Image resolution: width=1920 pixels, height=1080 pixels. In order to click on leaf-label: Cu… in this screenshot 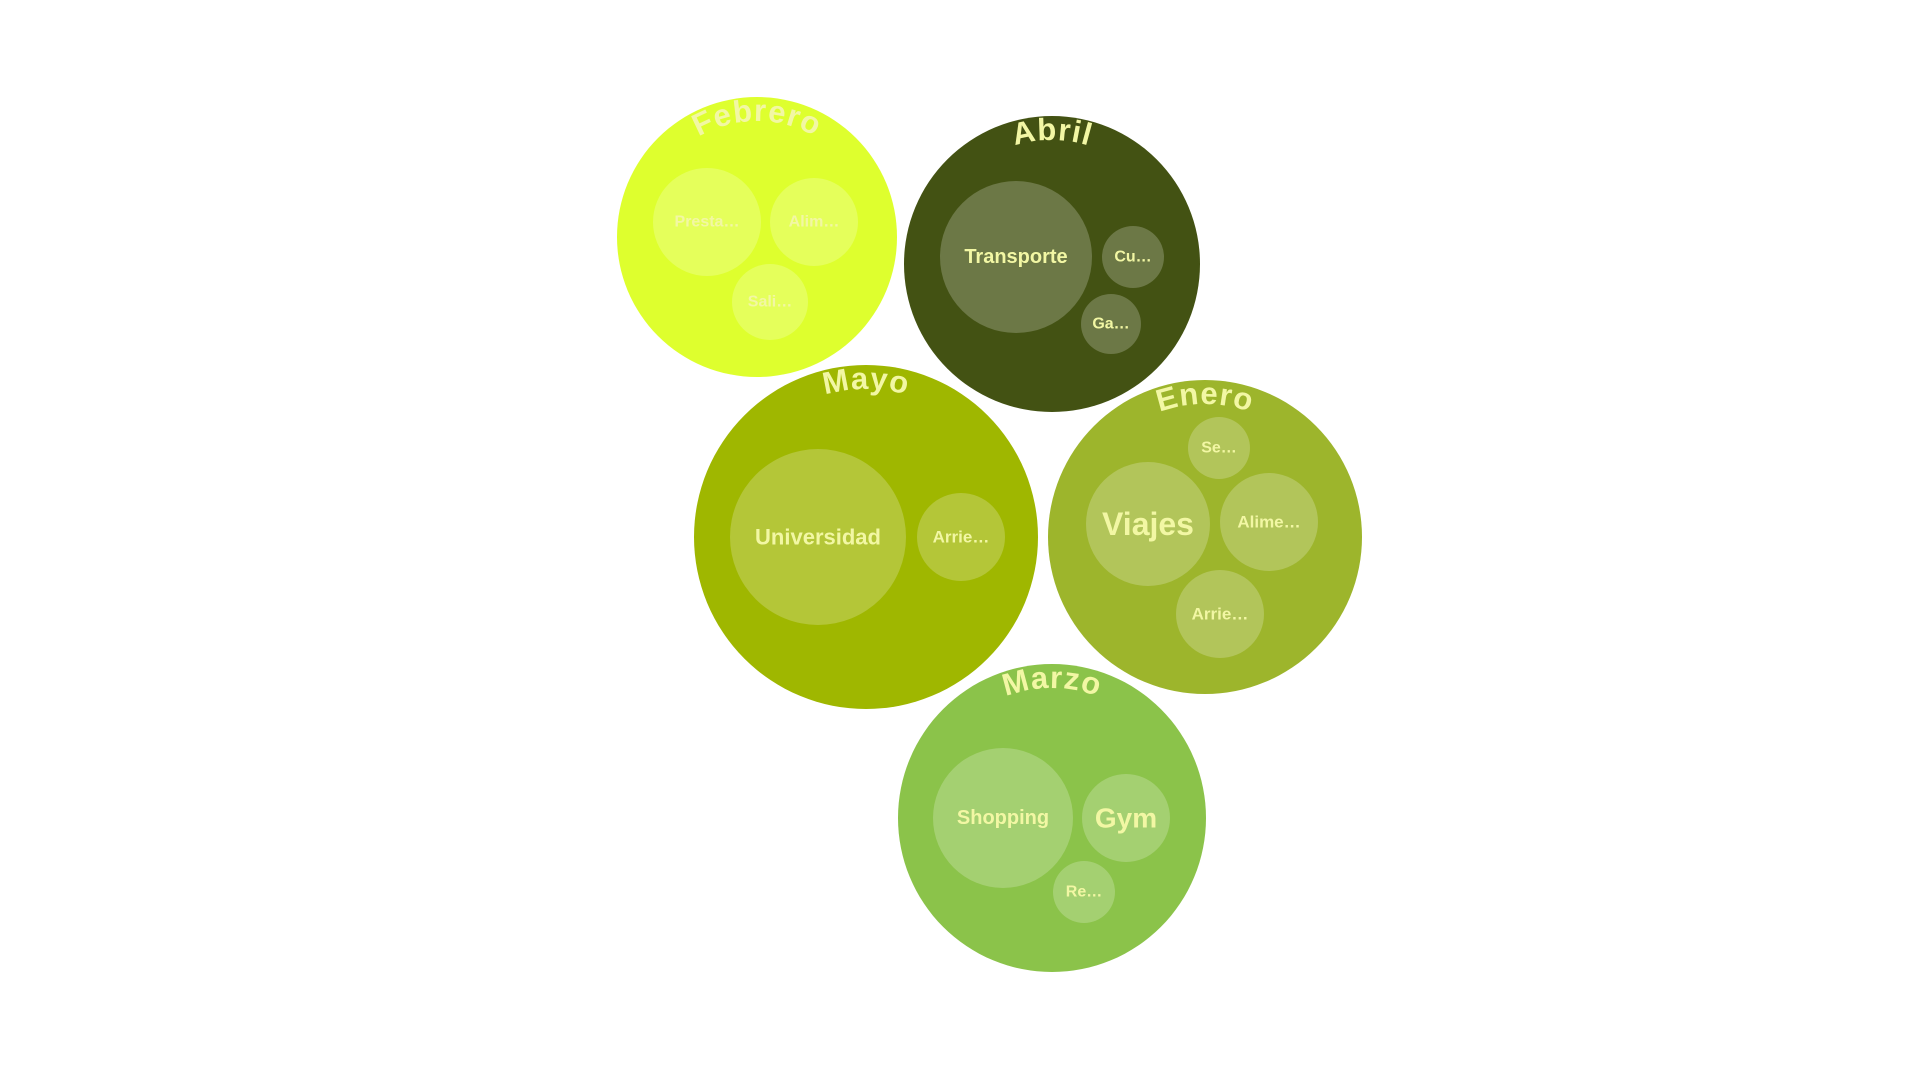, I will do `click(1132, 257)`.